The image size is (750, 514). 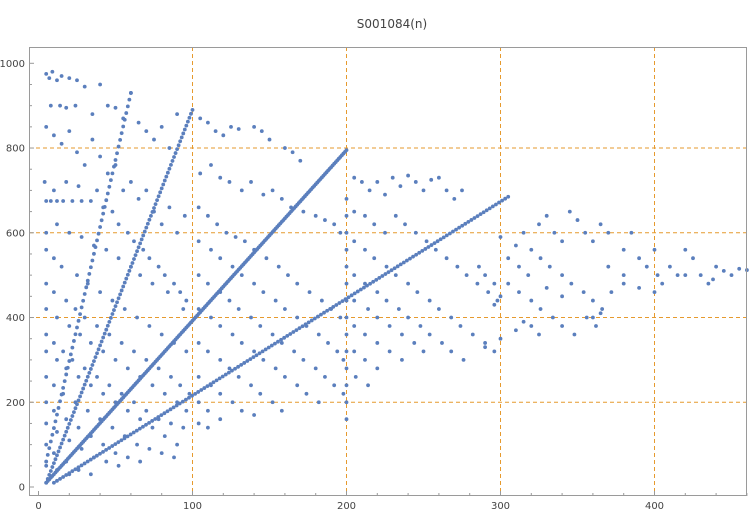 I want to click on x-tick-label: 0, so click(x=38, y=506).